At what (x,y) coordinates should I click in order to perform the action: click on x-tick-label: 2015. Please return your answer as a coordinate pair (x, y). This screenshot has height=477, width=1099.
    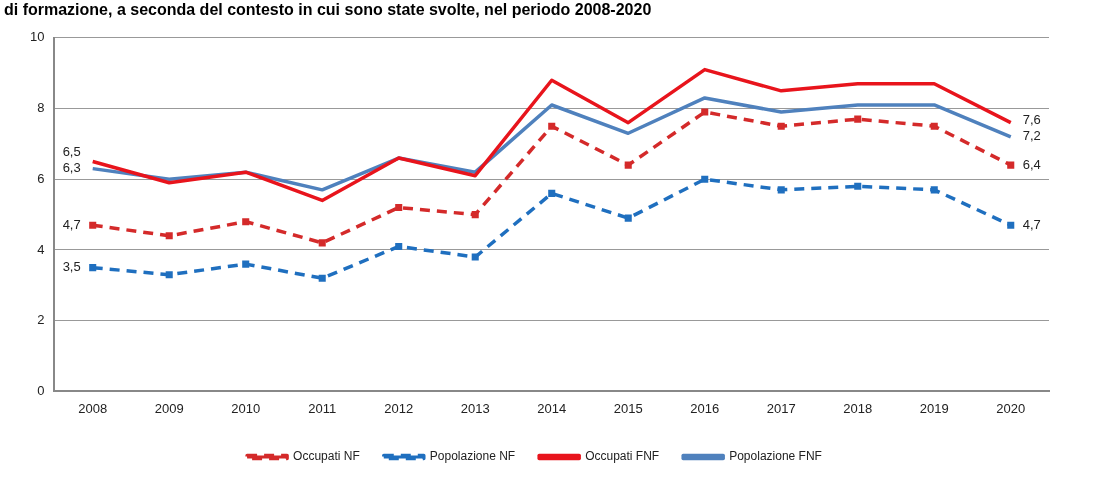
    Looking at the image, I should click on (628, 408).